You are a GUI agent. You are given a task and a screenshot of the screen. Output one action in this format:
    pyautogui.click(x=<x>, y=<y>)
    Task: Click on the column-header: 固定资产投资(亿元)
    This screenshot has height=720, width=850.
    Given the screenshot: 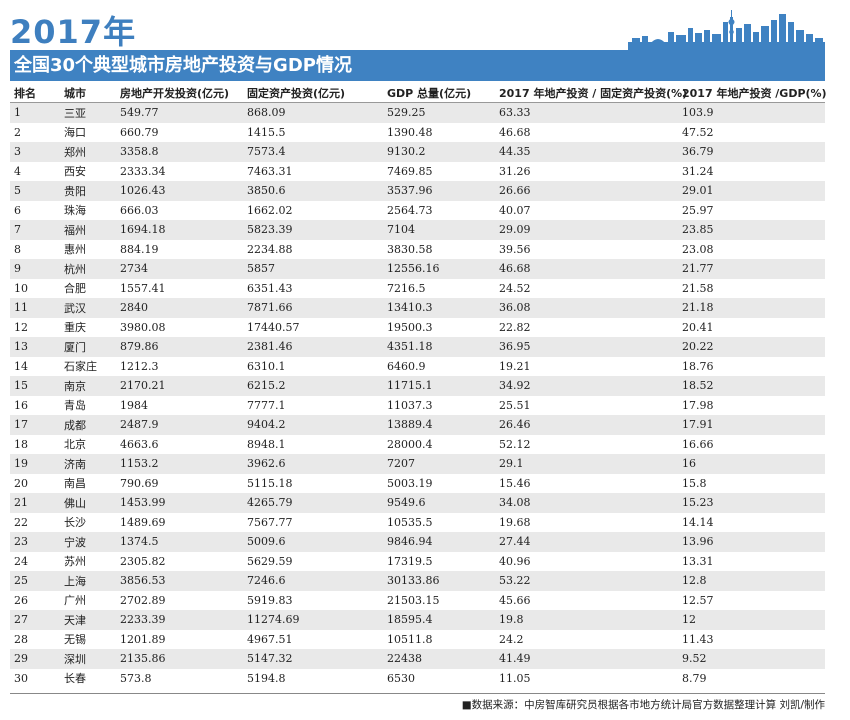 What is the action you would take?
    pyautogui.click(x=313, y=93)
    